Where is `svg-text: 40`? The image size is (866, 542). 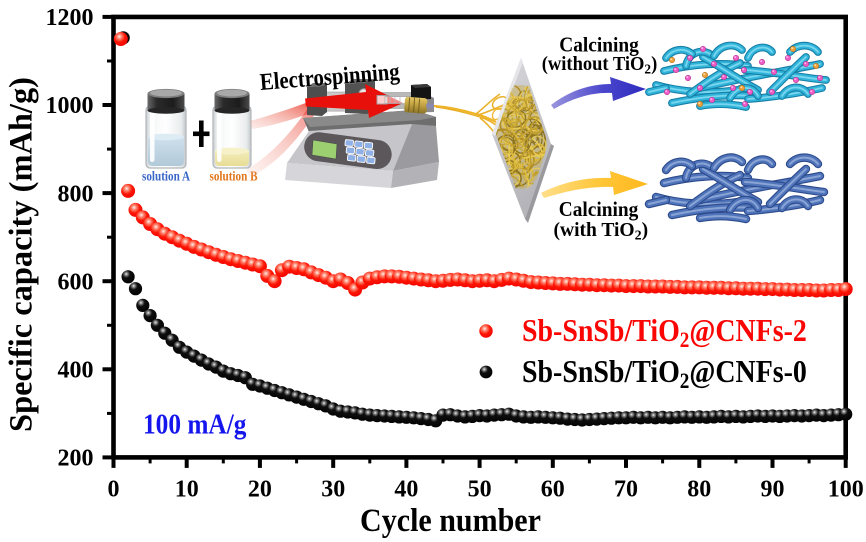
svg-text: 40 is located at coordinates (406, 489).